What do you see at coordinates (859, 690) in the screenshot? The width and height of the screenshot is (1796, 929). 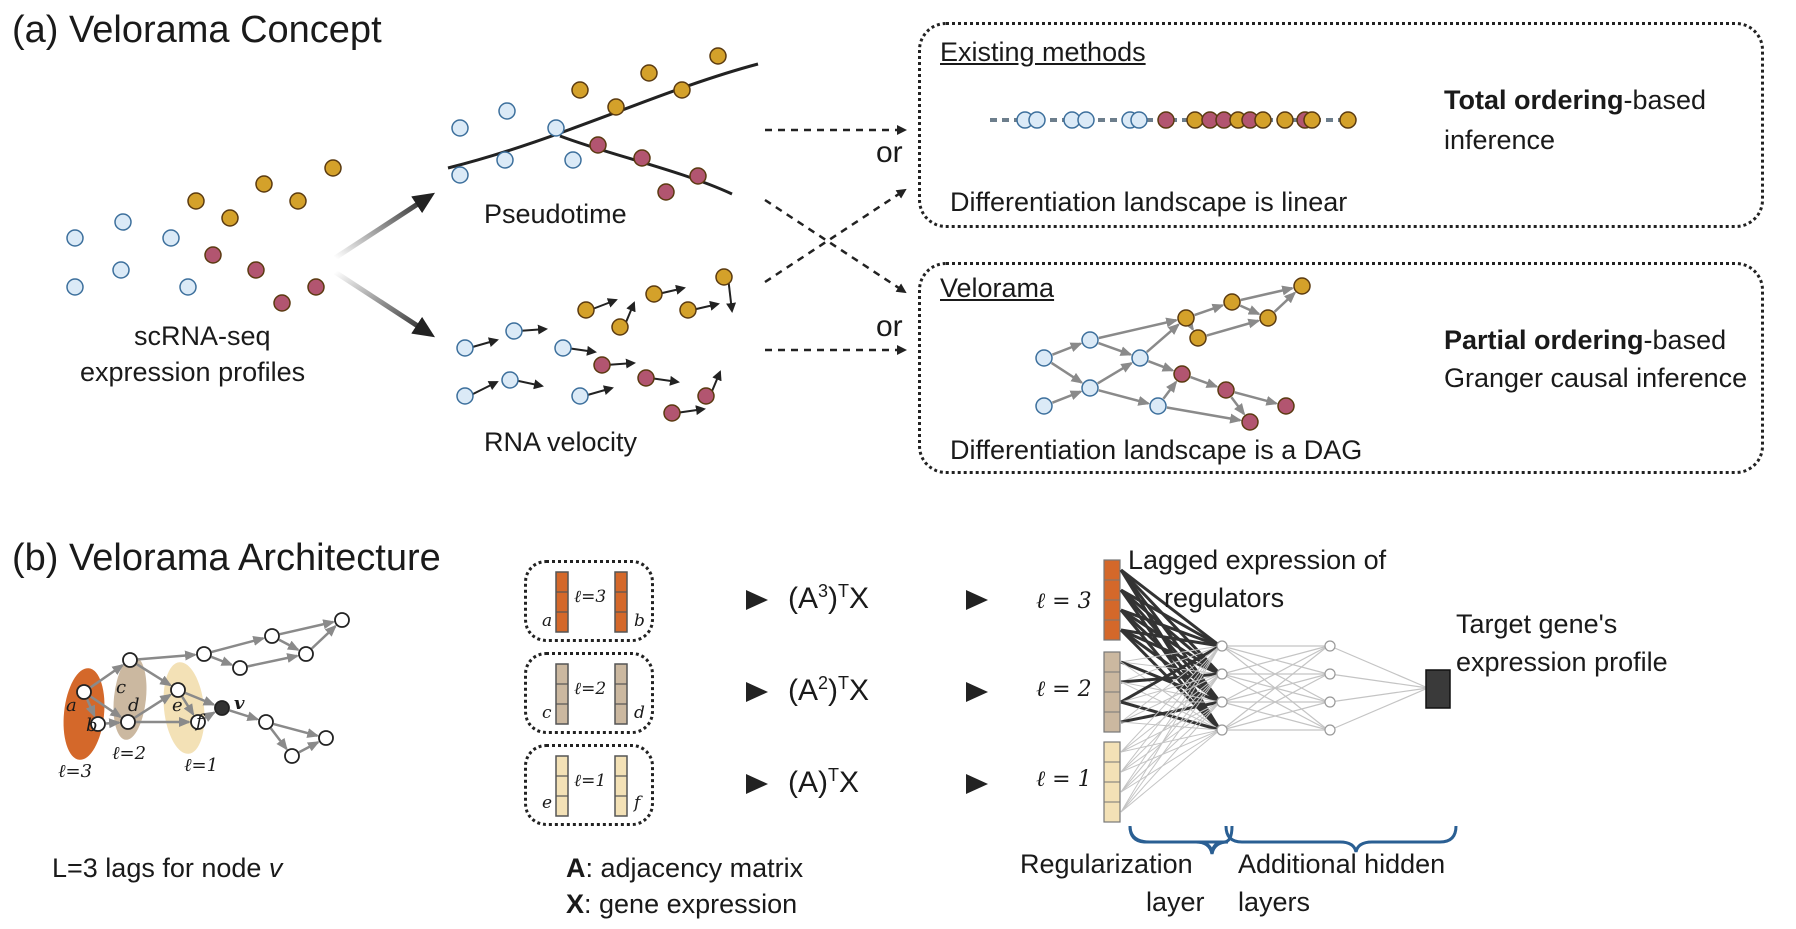 I see `formula2-x: X` at bounding box center [859, 690].